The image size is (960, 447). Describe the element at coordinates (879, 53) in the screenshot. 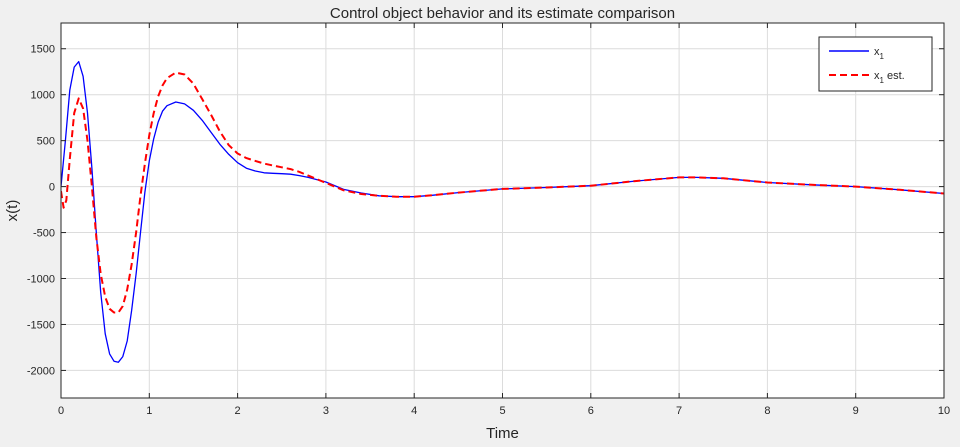

I see `legend-label: x1` at that location.